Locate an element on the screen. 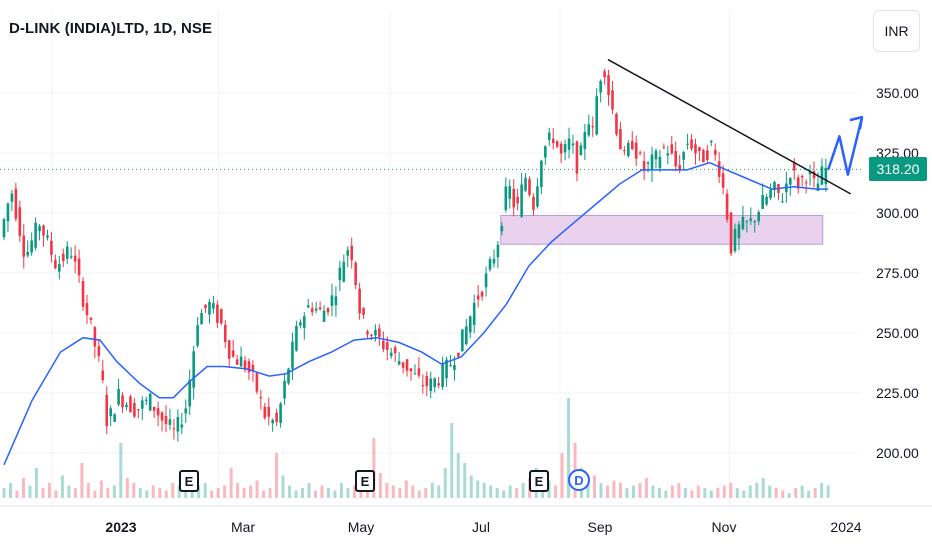 The height and width of the screenshot is (550, 932). time-tick-label: 2023 is located at coordinates (121, 527).